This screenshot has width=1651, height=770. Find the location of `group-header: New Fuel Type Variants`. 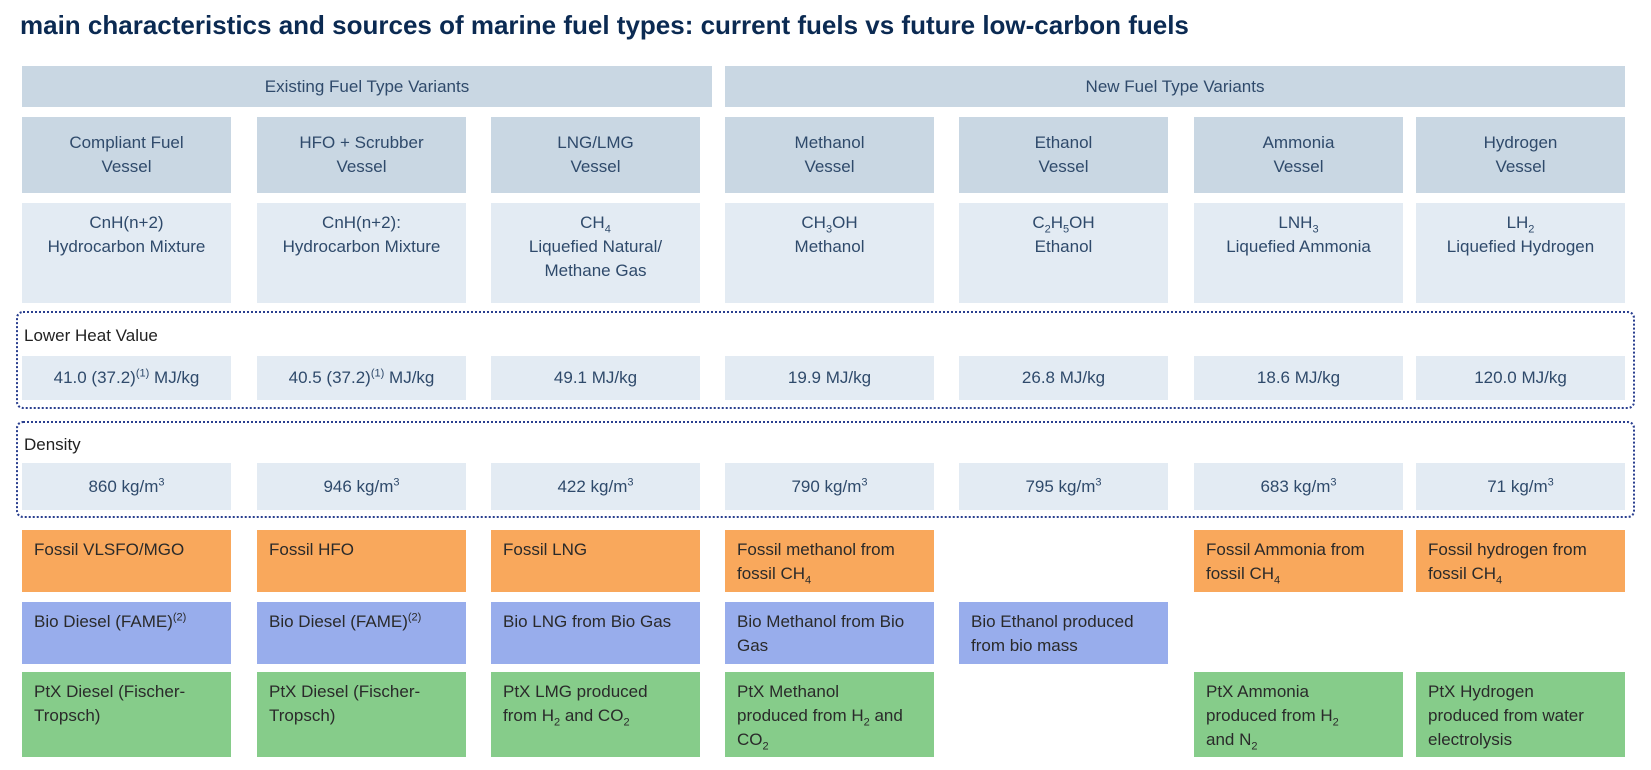

group-header: New Fuel Type Variants is located at coordinates (1175, 86).